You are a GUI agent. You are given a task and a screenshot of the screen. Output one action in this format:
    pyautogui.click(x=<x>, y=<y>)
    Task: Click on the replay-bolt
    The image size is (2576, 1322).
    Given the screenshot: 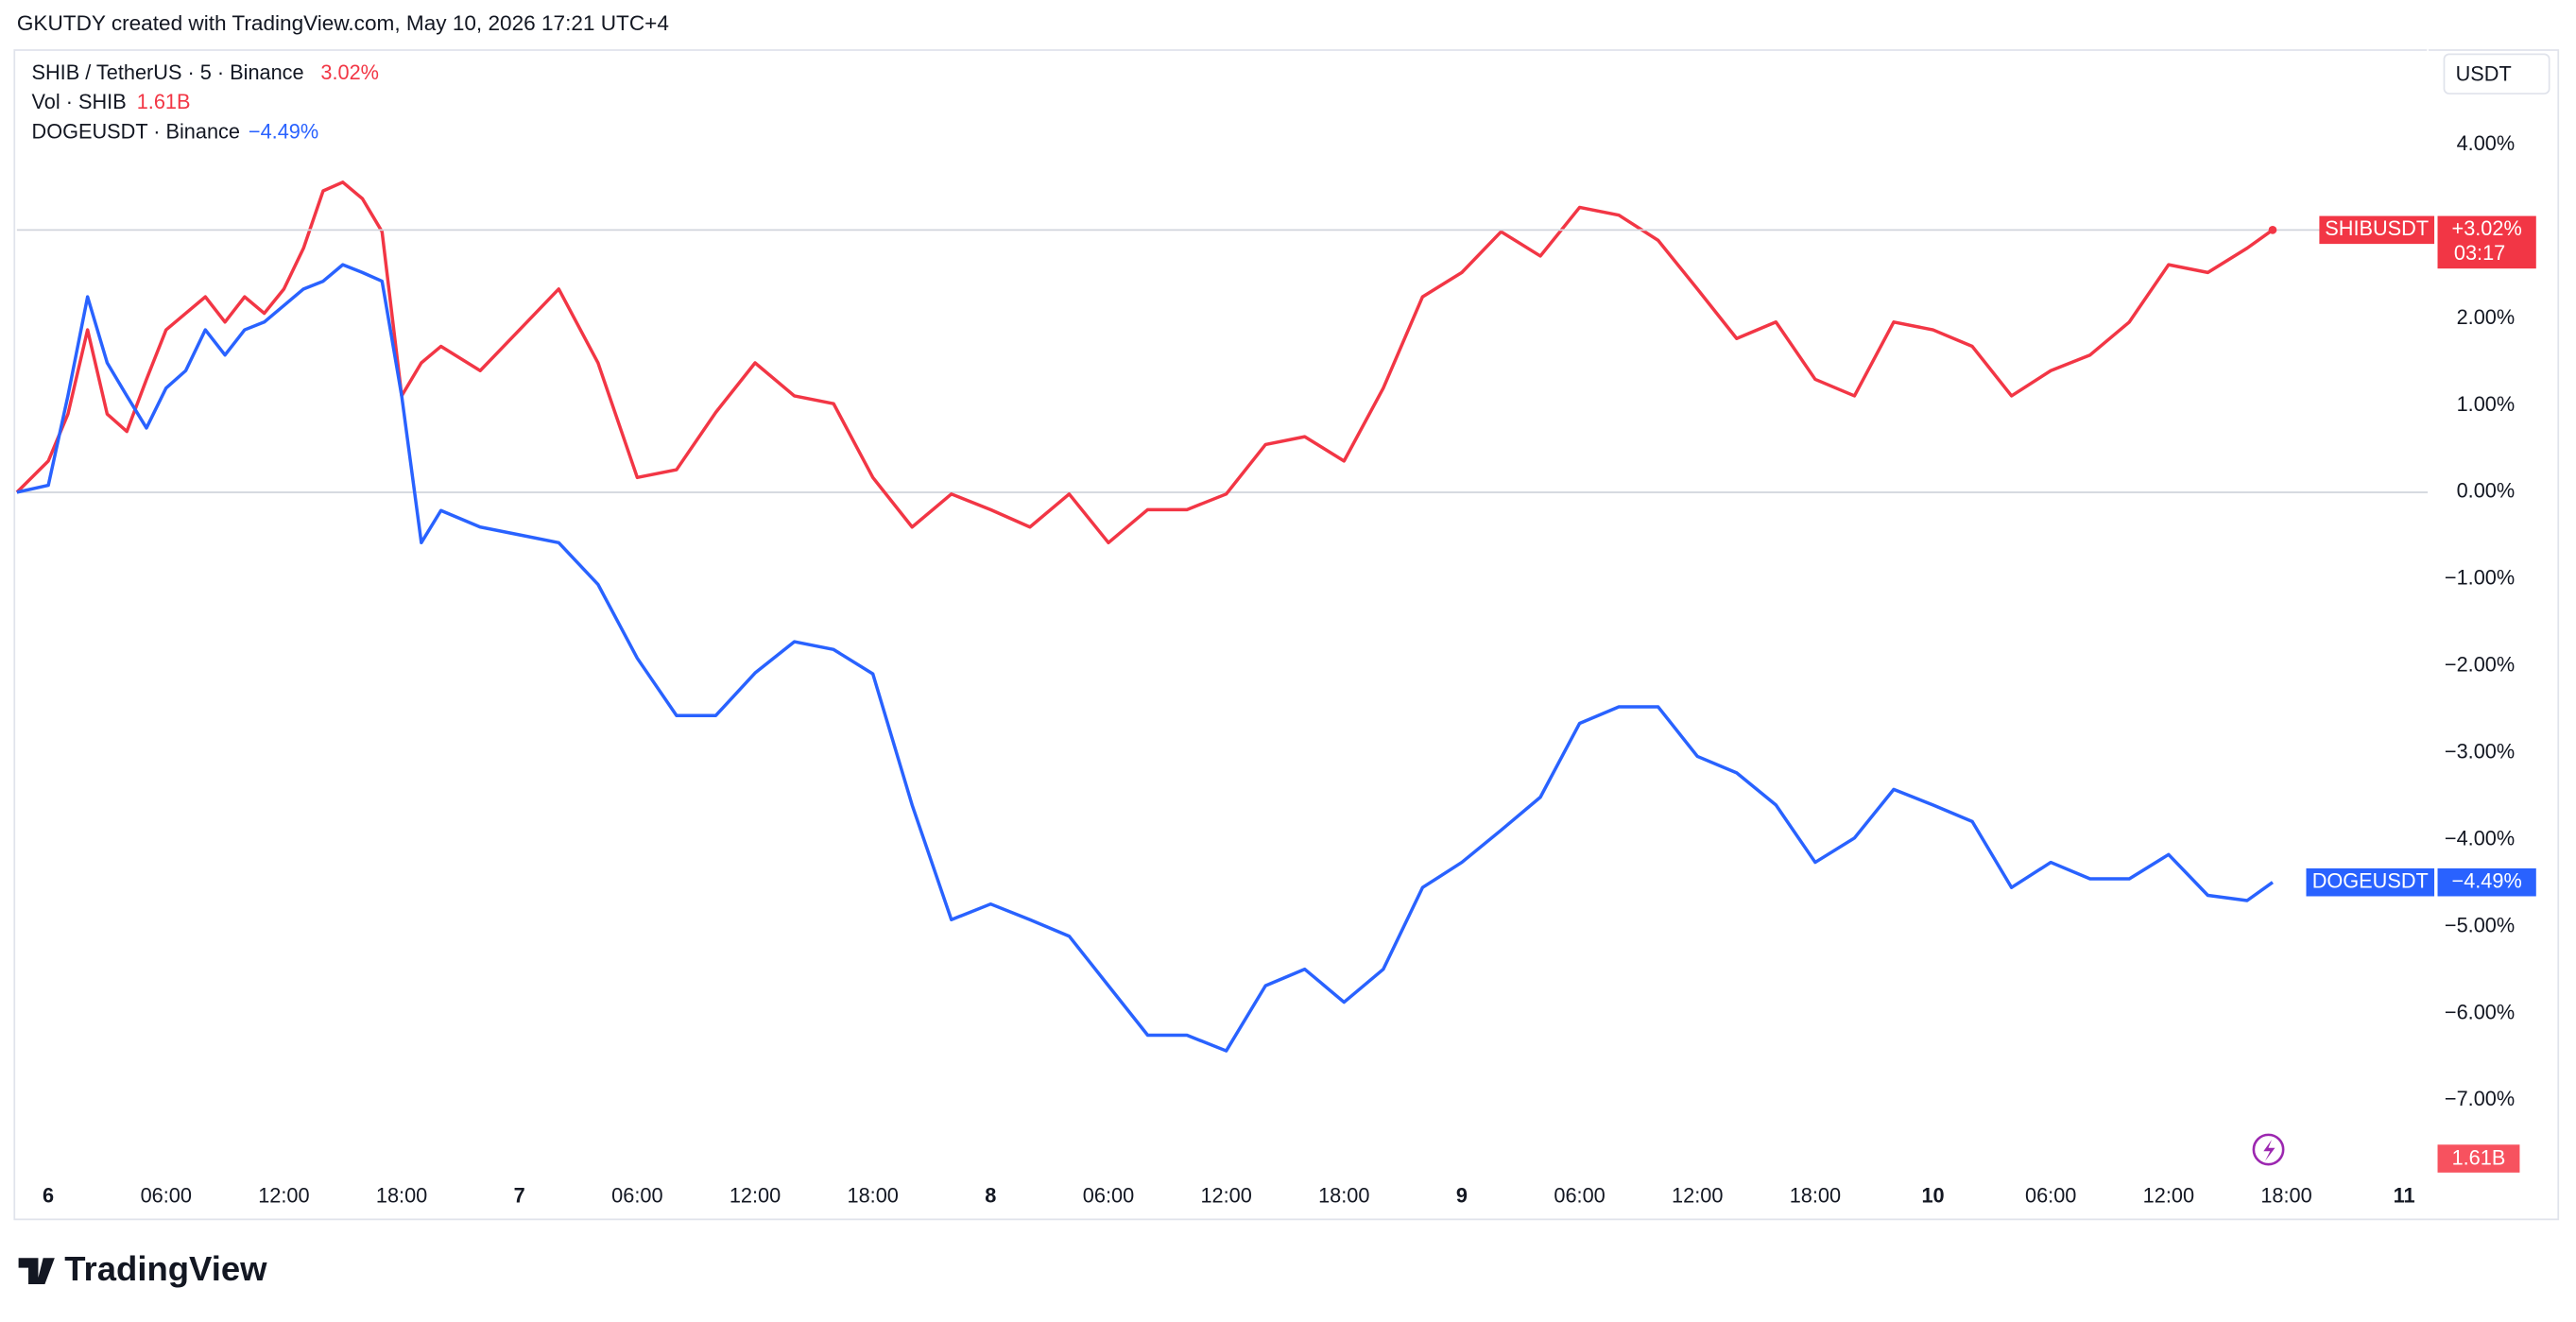 What is the action you would take?
    pyautogui.click(x=2269, y=1150)
    